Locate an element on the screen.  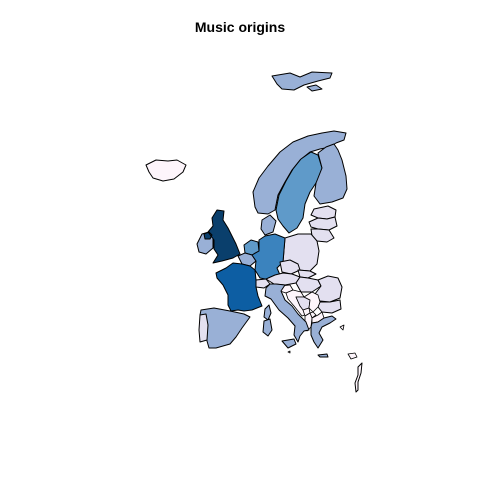
region-france is located at coordinates (239, 287).